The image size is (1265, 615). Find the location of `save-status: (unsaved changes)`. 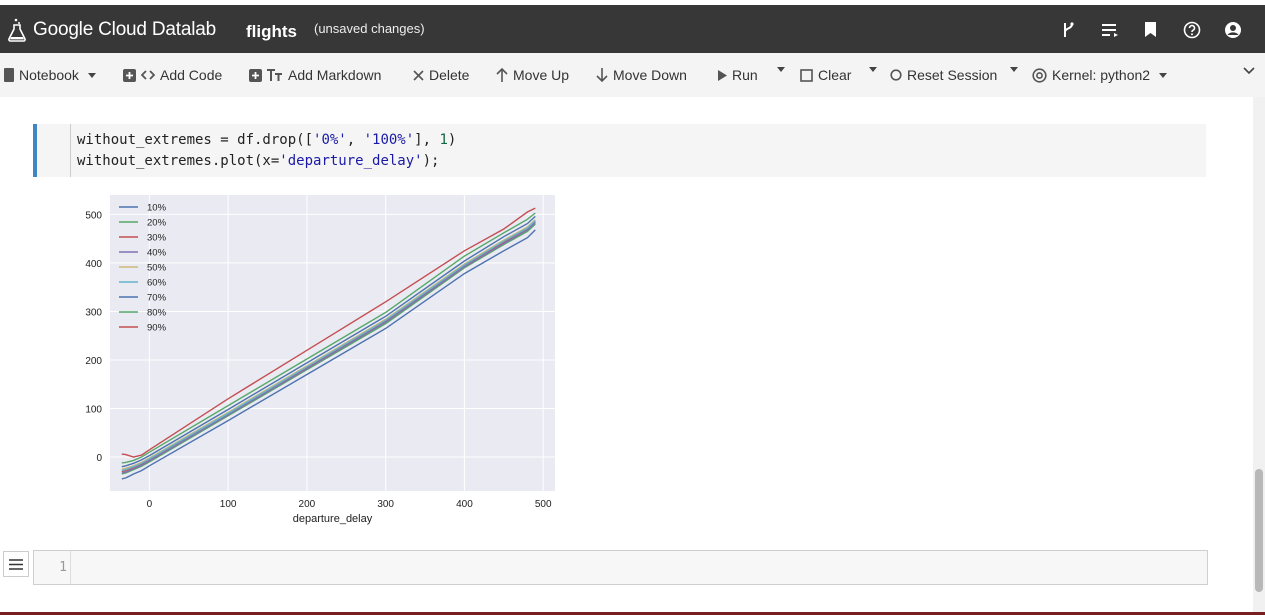

save-status: (unsaved changes) is located at coordinates (369, 28).